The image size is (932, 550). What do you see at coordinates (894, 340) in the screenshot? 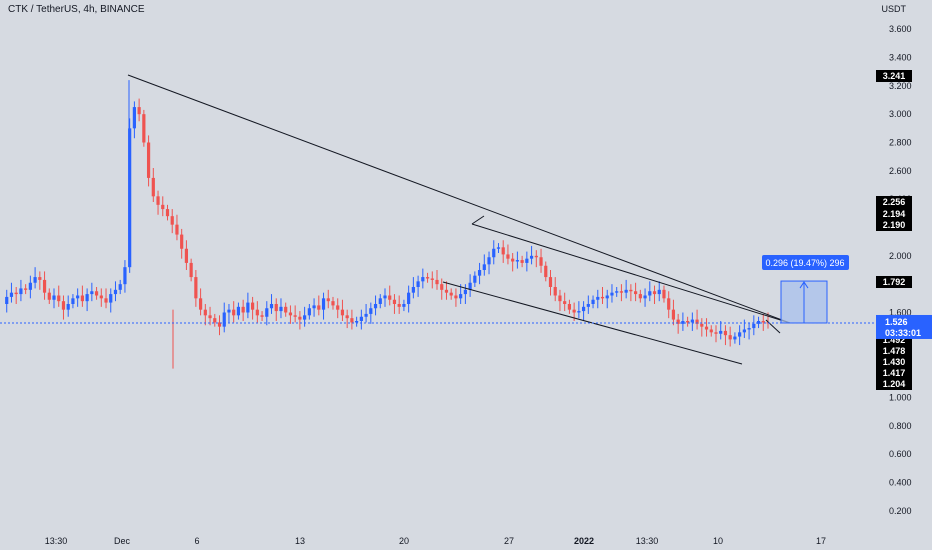
I see `price-badge-label: 1.492` at bounding box center [894, 340].